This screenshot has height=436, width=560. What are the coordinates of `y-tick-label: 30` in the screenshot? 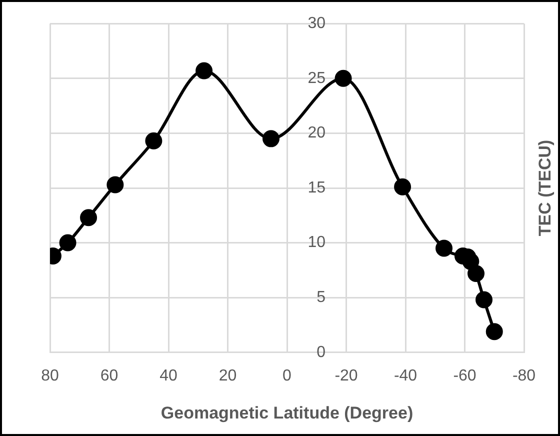 It's located at (317, 23).